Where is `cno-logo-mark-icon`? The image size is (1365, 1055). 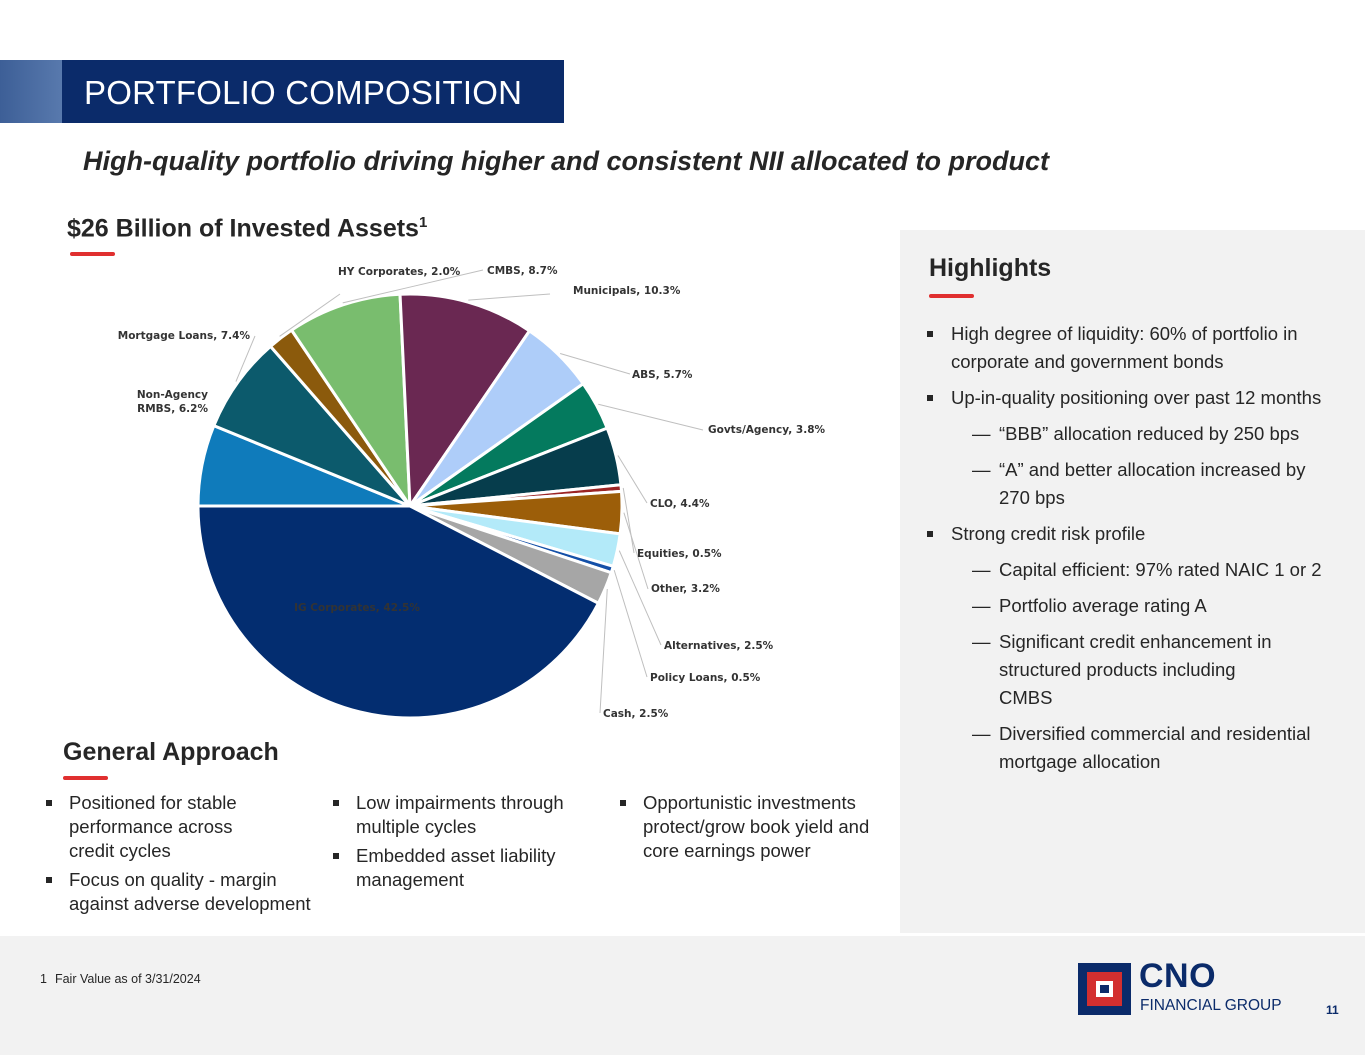
cno-logo-mark-icon is located at coordinates (1104, 989).